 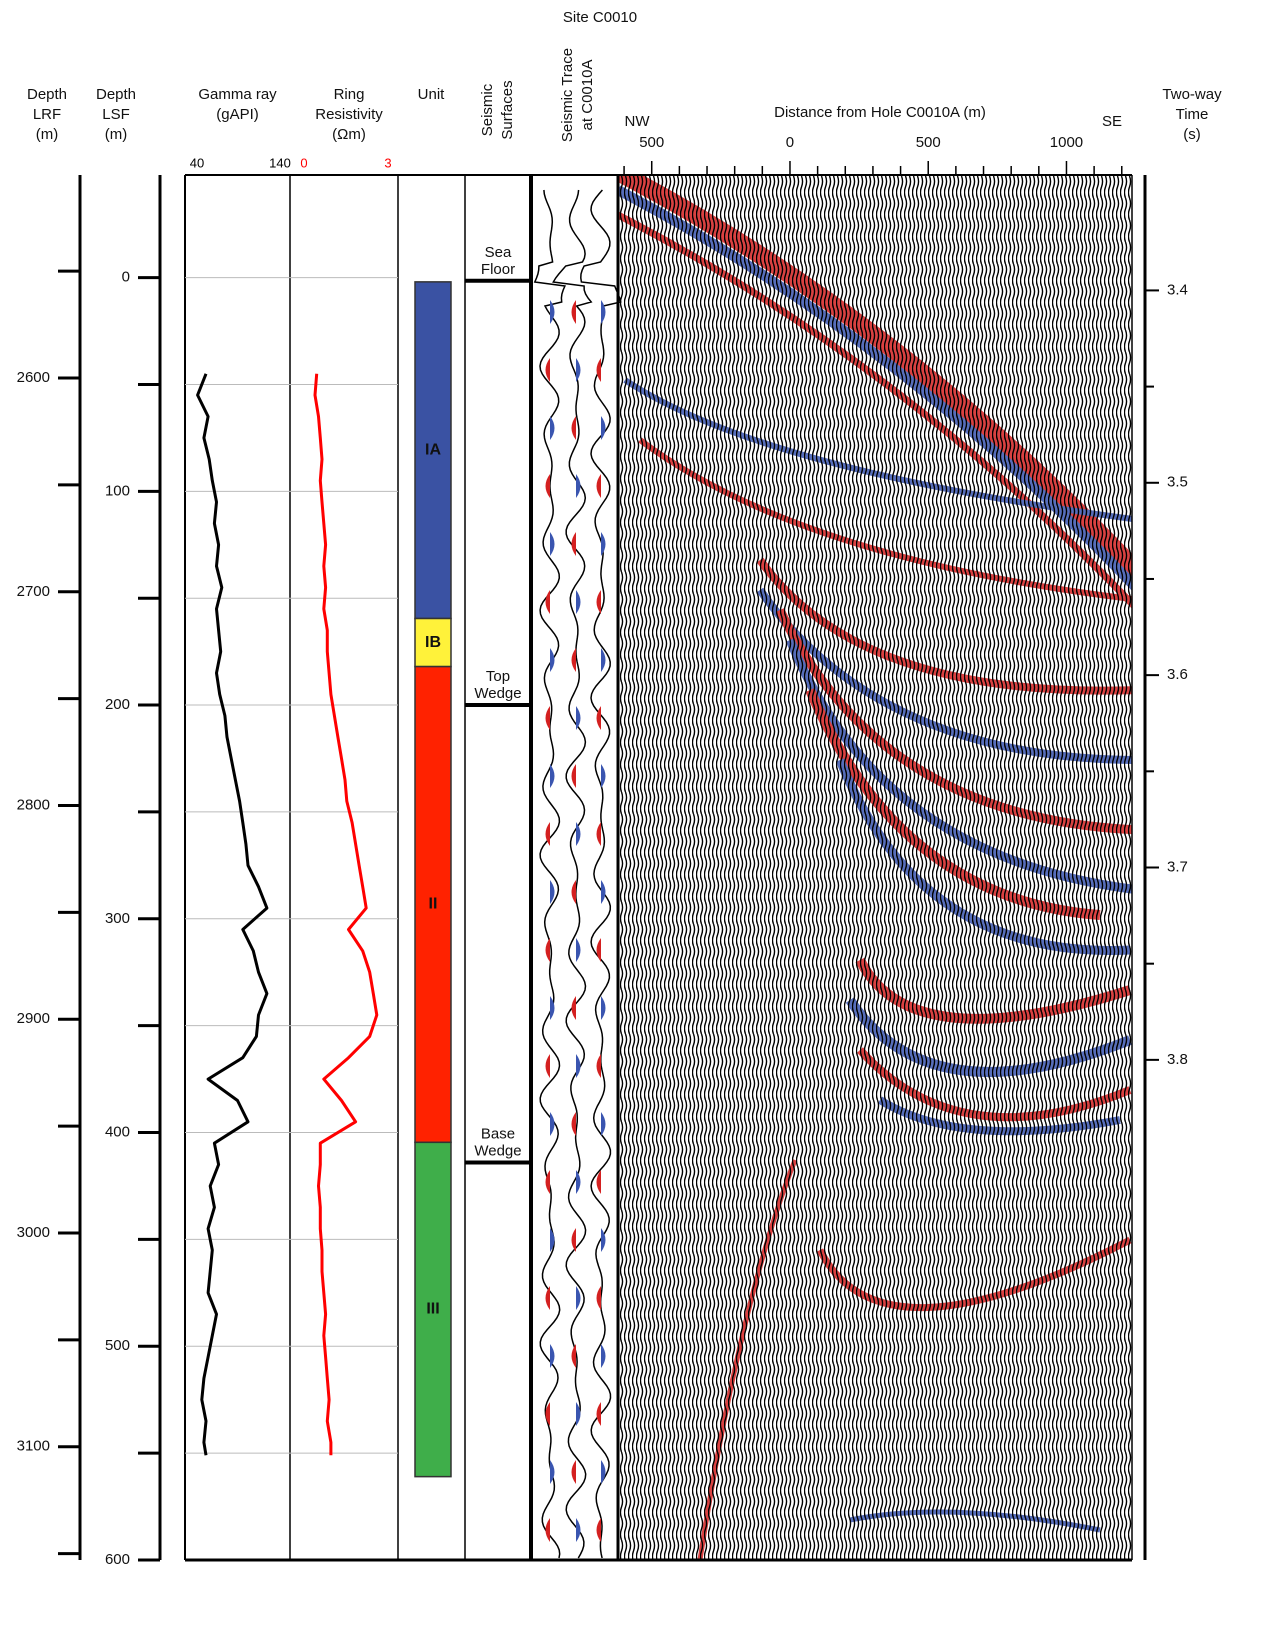 I want to click on unit-label: II, so click(x=433, y=904).